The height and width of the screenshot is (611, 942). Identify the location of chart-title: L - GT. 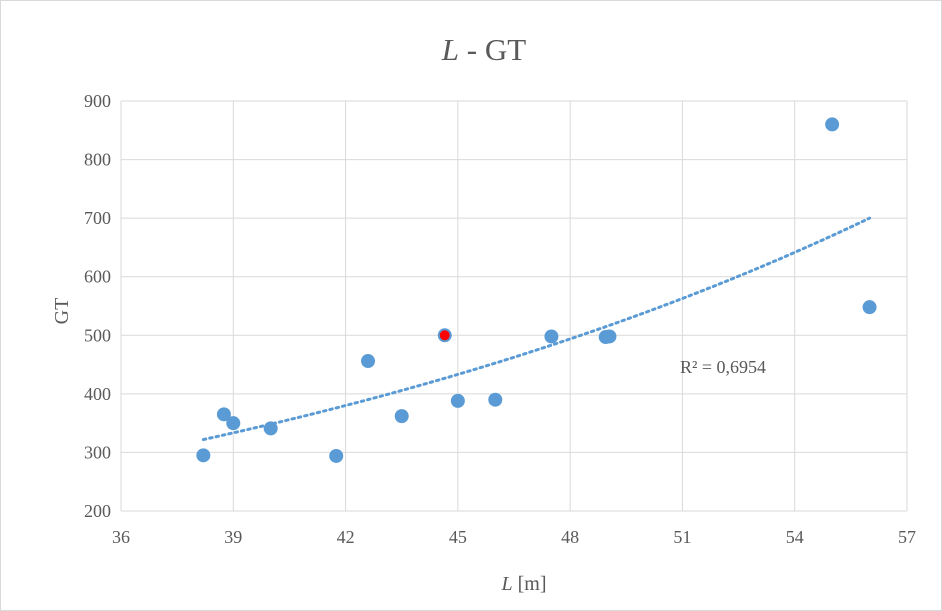
(483, 49).